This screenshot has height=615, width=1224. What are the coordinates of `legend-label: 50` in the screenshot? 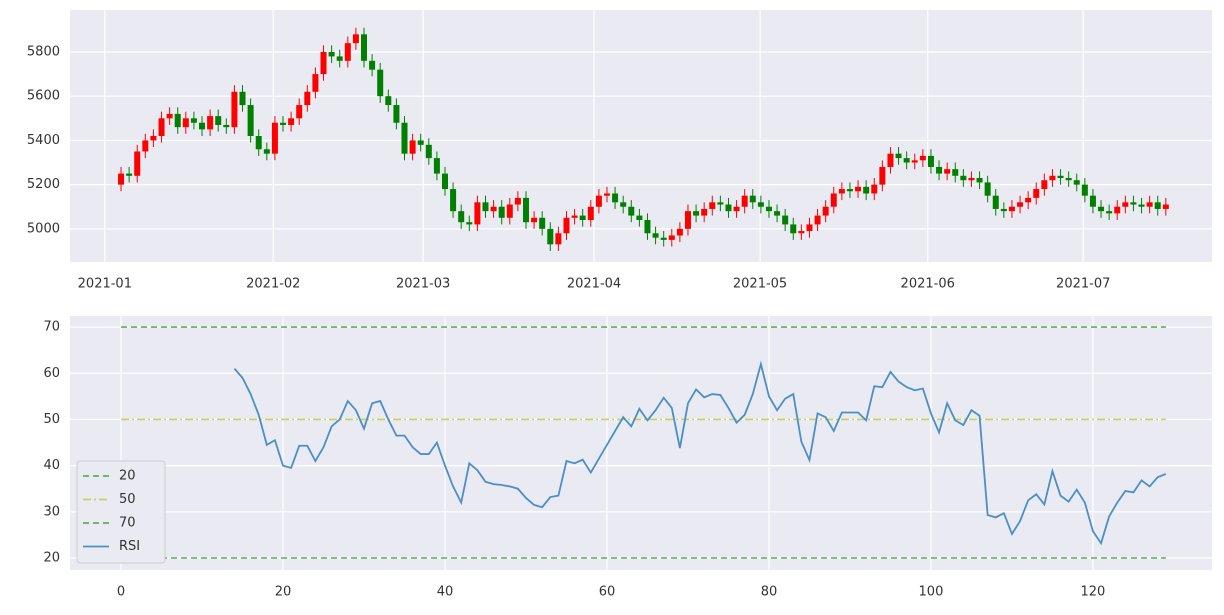 It's located at (127, 499).